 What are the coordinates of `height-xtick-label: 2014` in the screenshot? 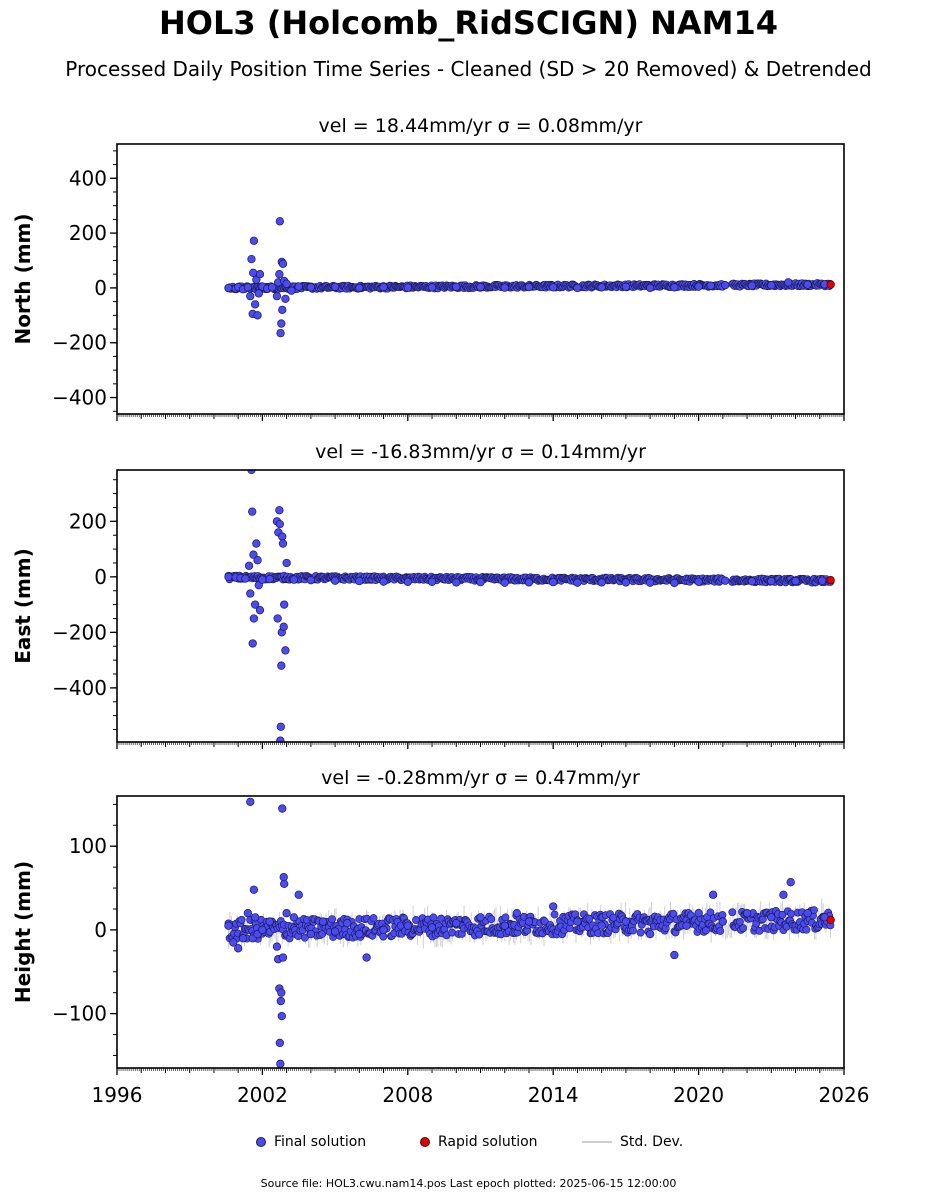 It's located at (553, 1095).